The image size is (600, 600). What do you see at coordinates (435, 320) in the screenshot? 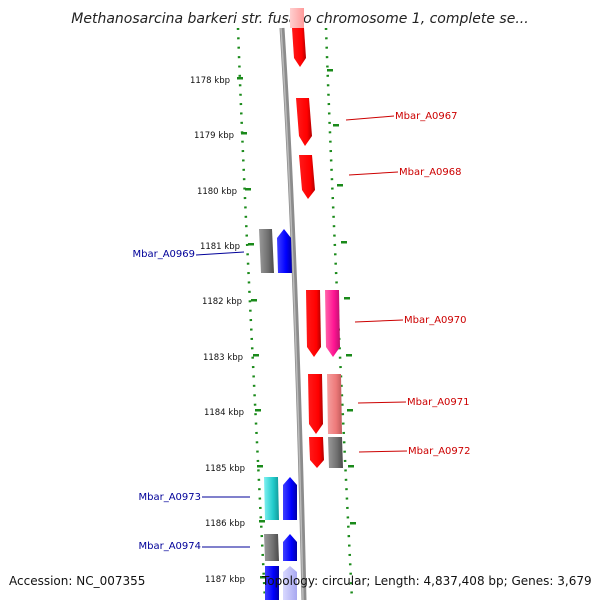
I see `gene-label: Mbar_A0970` at bounding box center [435, 320].